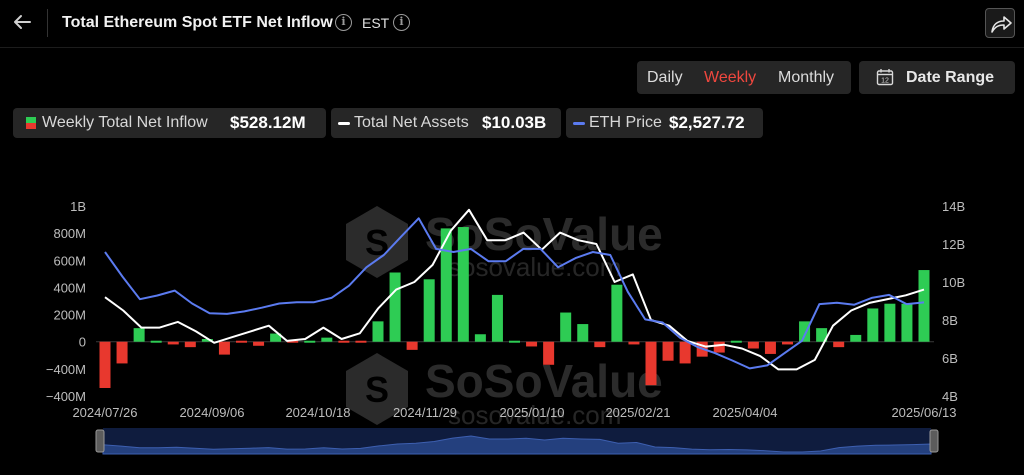 This screenshot has width=1024, height=475. I want to click on legend-inflow: Weekly Total Net Inflow $528.12M, so click(169, 123).